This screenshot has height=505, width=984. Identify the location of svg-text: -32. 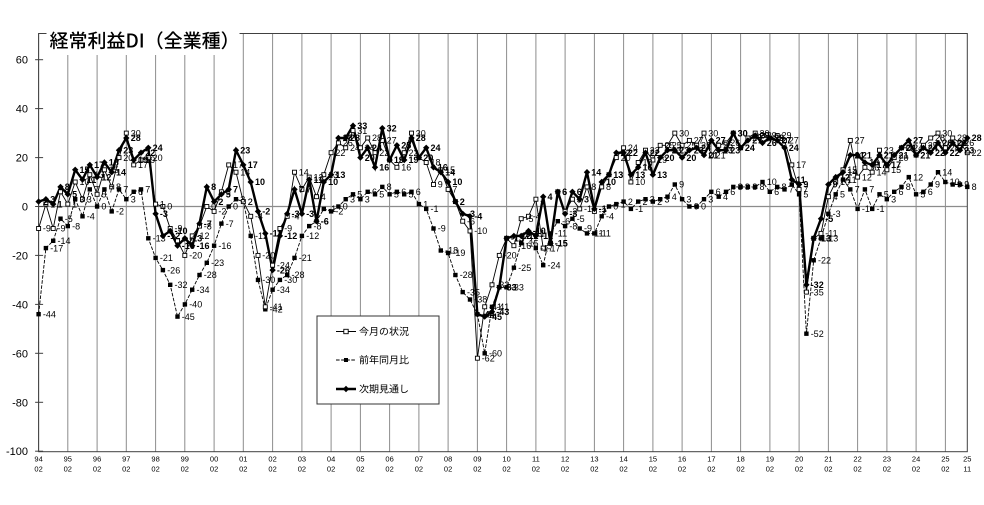
(502, 285).